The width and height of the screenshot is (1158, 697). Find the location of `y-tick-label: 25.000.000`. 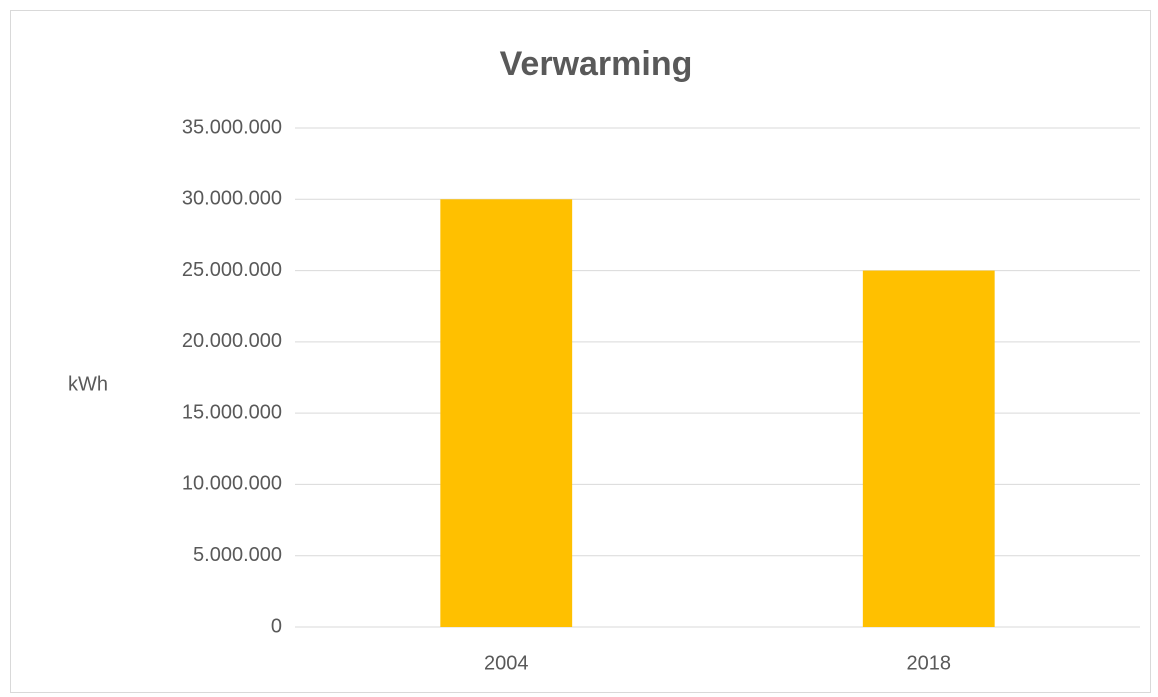

y-tick-label: 25.000.000 is located at coordinates (232, 270).